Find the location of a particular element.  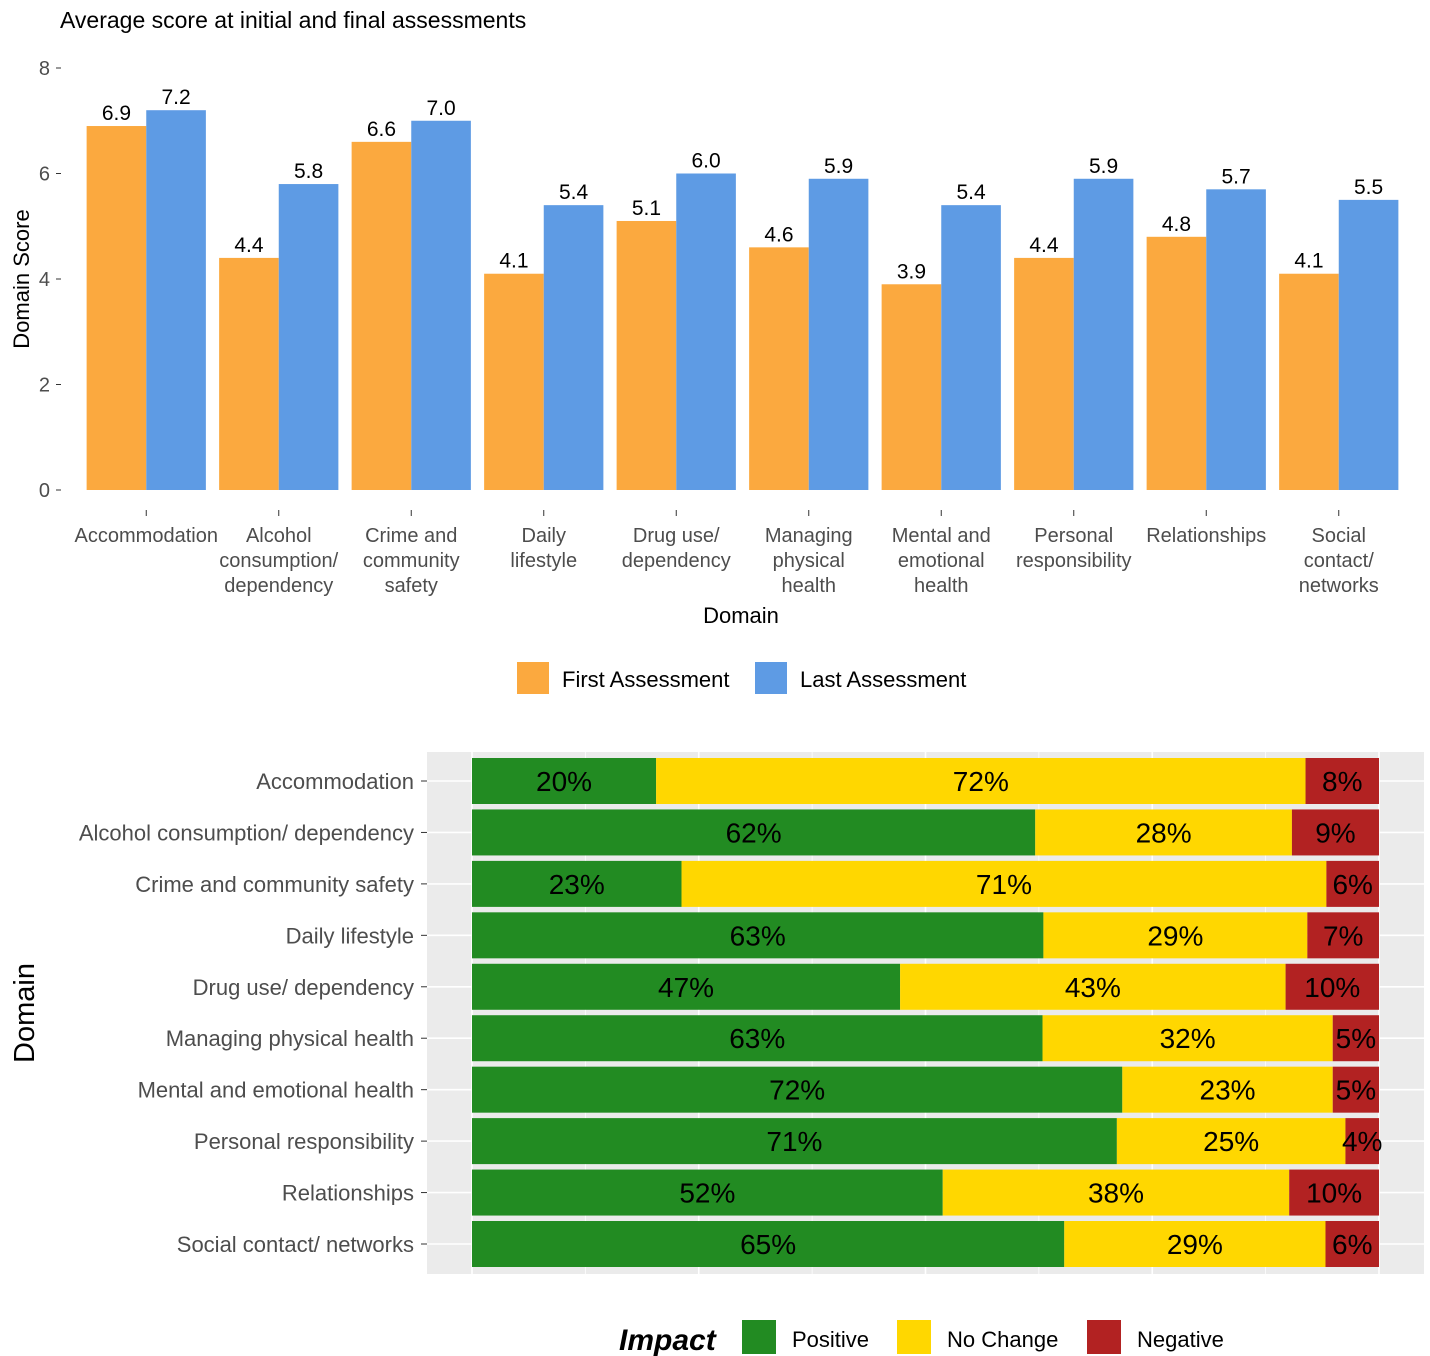

y-tick-label: Drug use/ dependency is located at coordinates (303, 987).